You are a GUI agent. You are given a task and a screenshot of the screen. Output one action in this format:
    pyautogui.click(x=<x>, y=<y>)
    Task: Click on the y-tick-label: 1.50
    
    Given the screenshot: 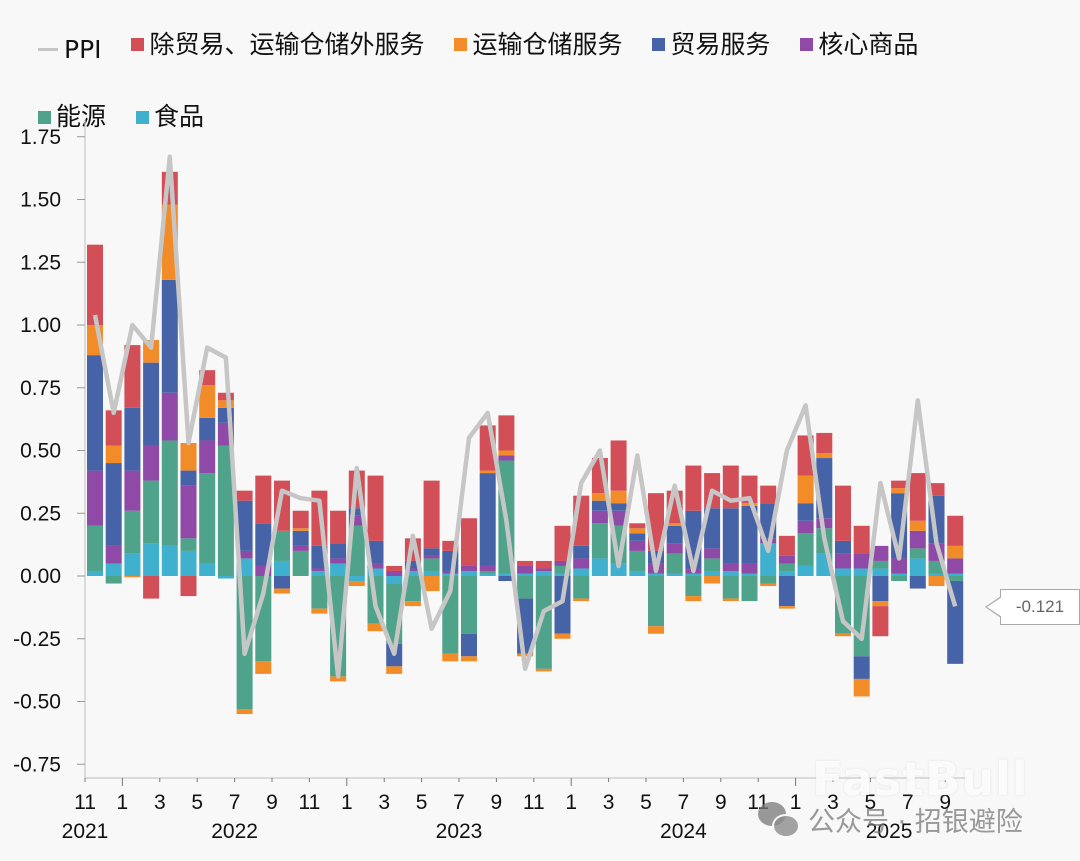 What is the action you would take?
    pyautogui.click(x=40, y=200)
    